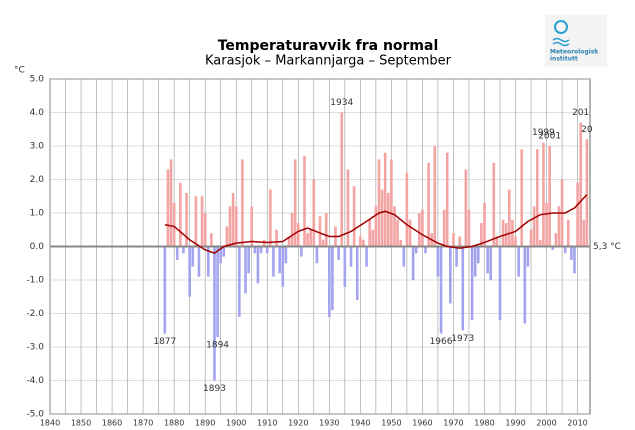 This screenshot has width=635, height=430. Describe the element at coordinates (561, 42) in the screenshot. I see `logo-waves` at that location.